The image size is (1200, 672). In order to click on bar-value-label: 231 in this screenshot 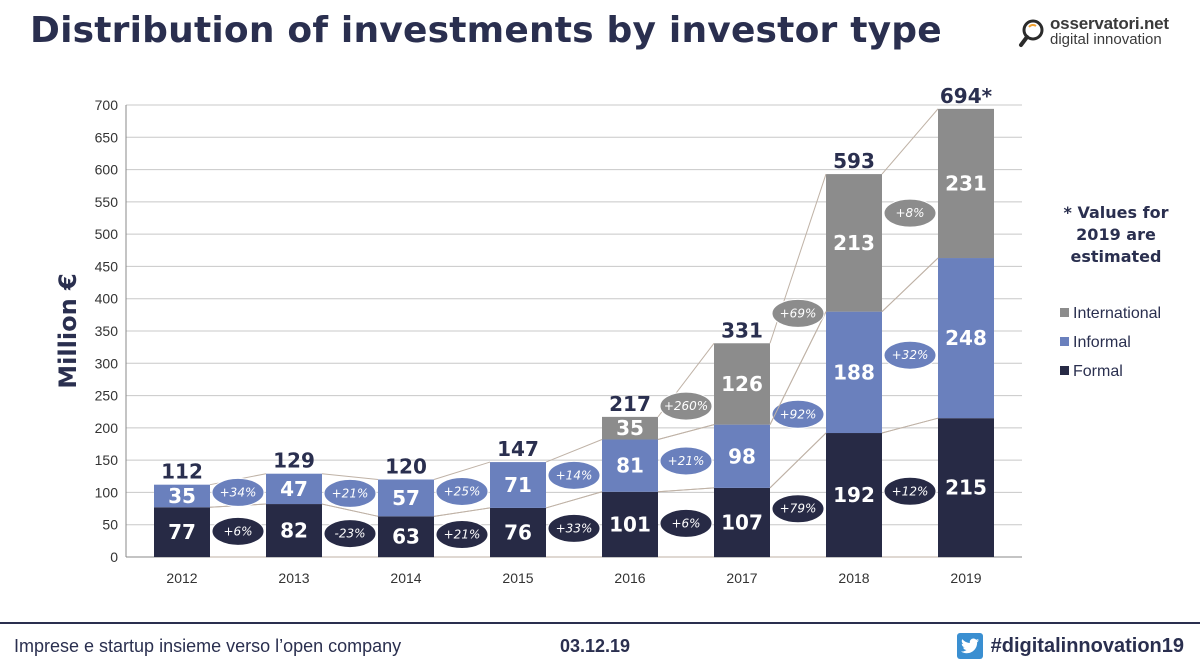, I will do `click(966, 183)`.